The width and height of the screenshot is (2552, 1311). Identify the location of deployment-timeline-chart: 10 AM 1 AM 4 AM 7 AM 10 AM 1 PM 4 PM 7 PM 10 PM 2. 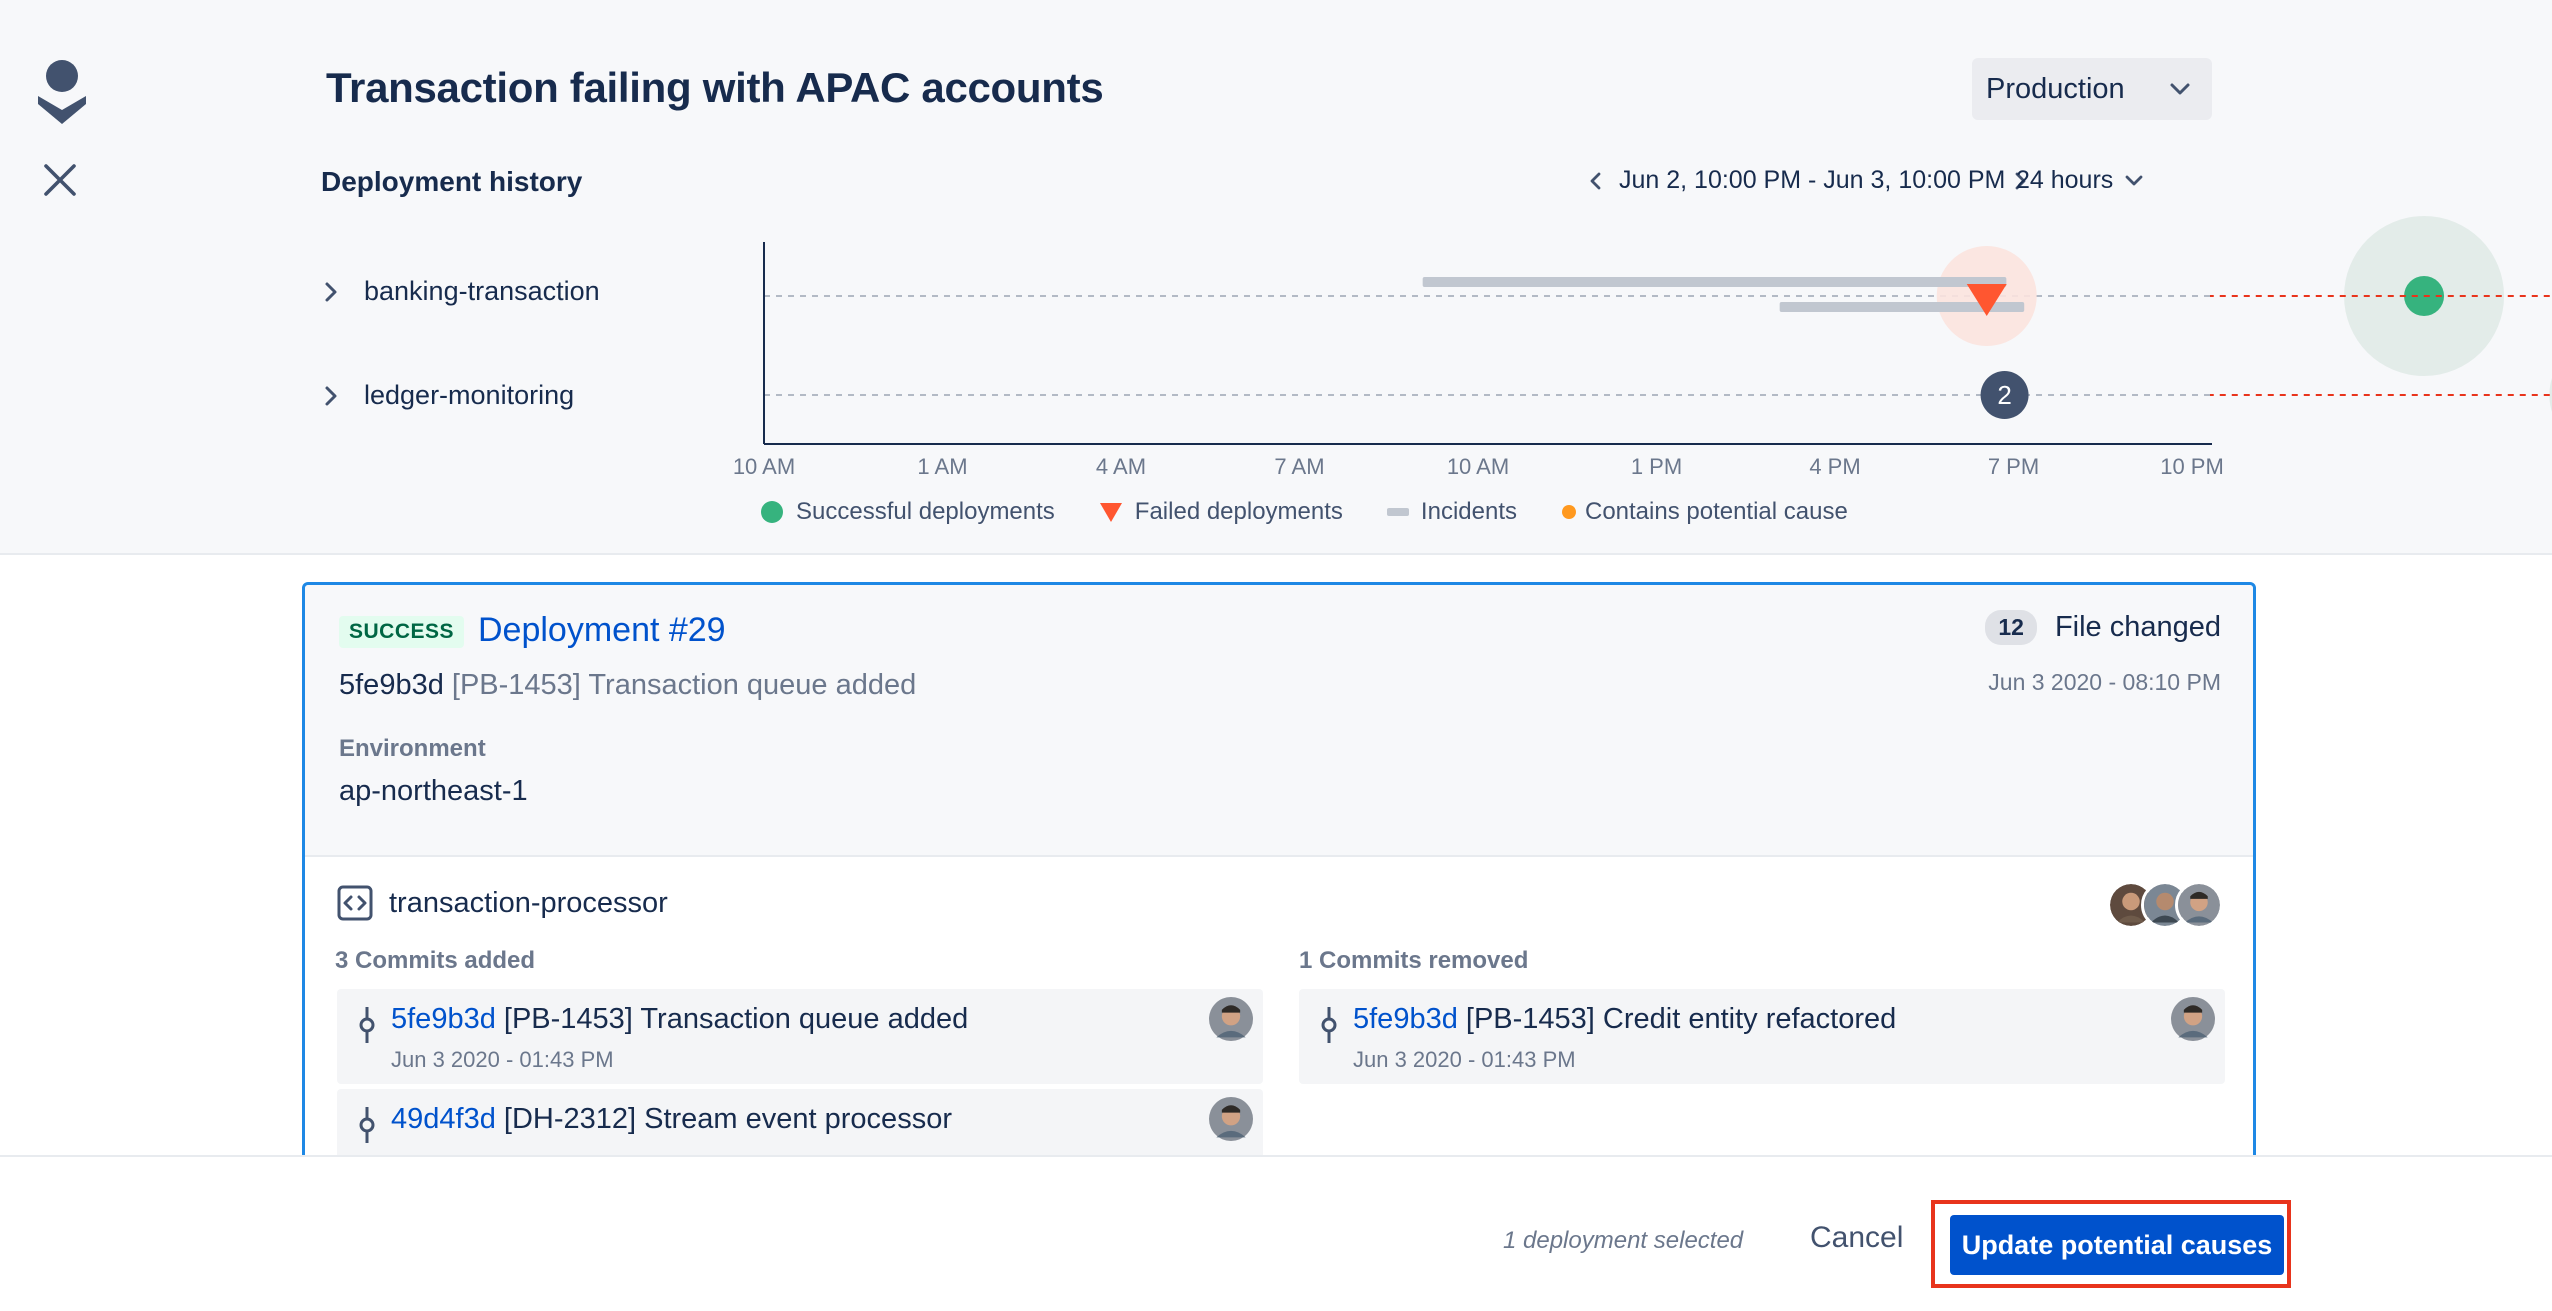
(1642, 347).